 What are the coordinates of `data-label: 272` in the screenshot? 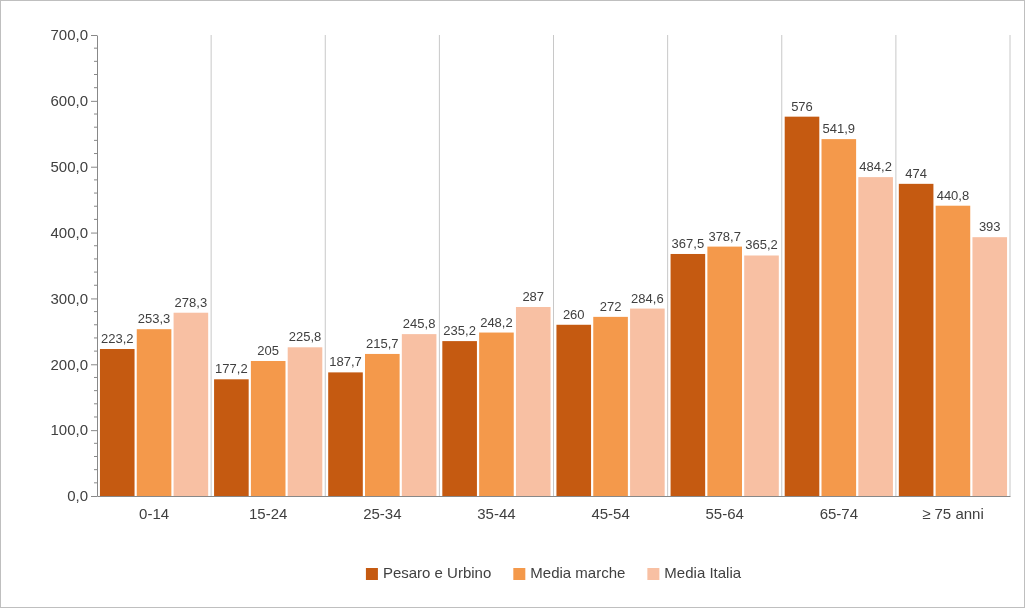 It's located at (610, 306).